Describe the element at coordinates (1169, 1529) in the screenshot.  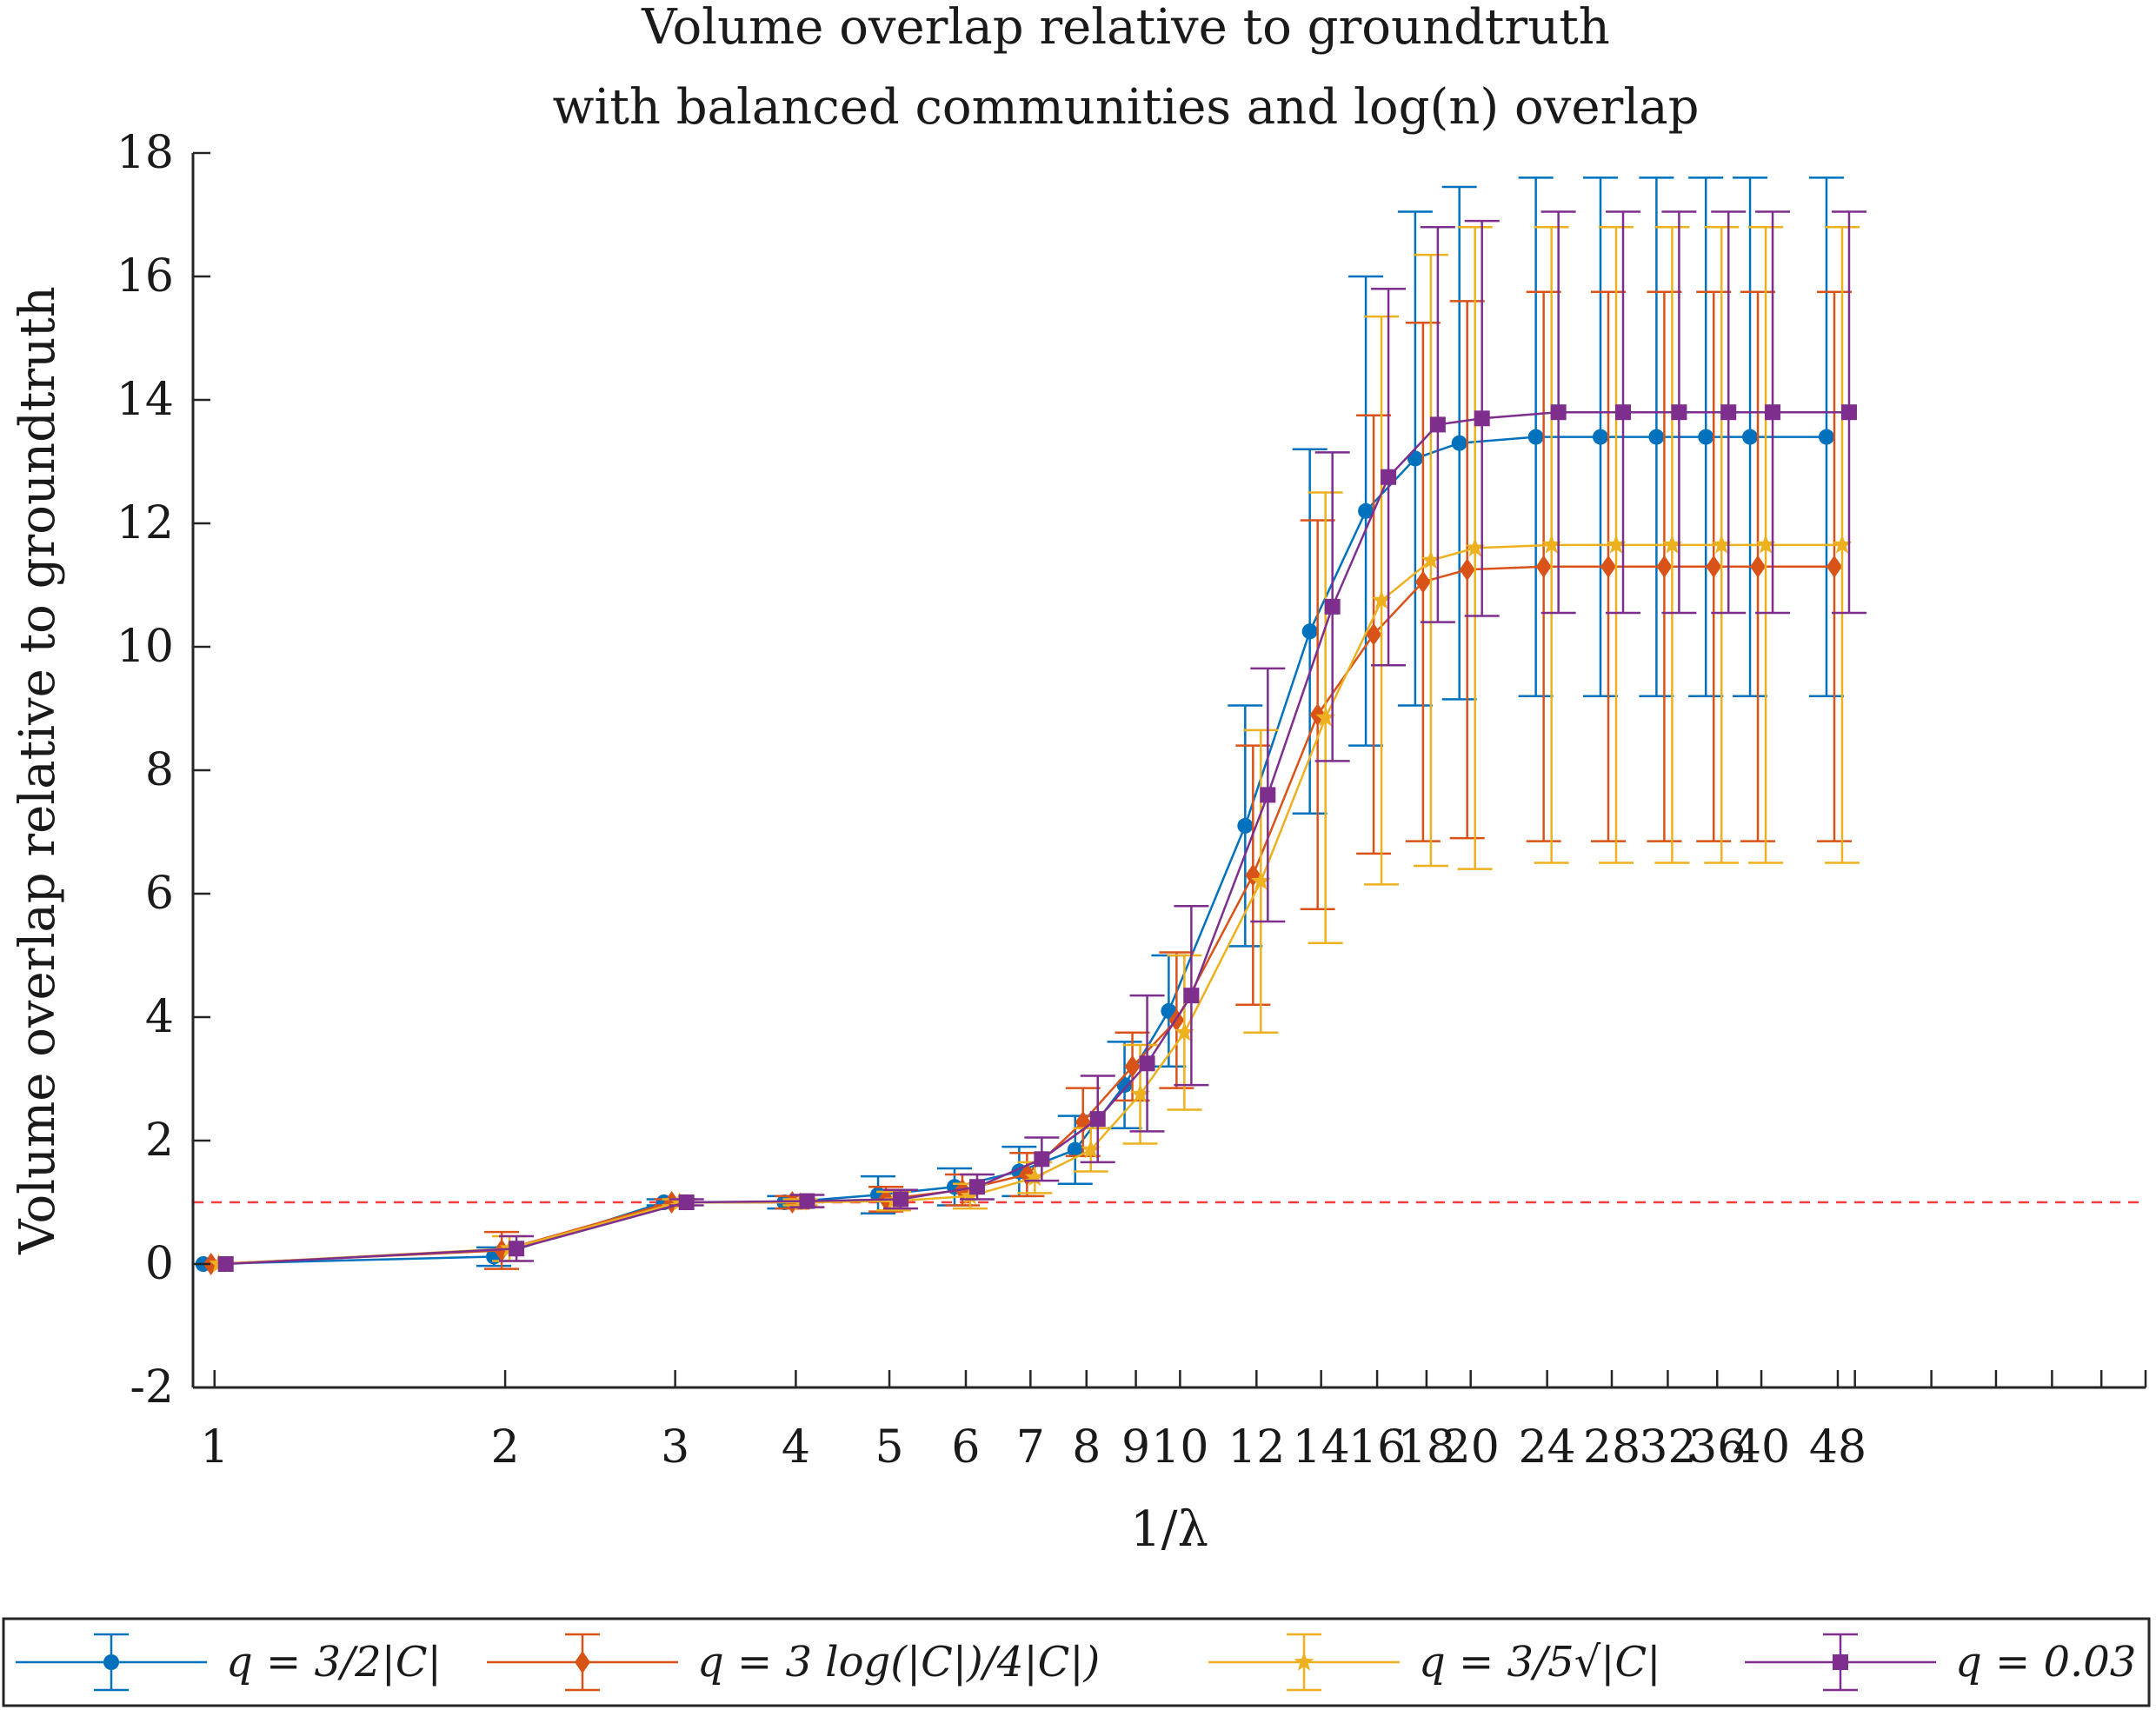
I see `x-axis-label: 1/λ` at that location.